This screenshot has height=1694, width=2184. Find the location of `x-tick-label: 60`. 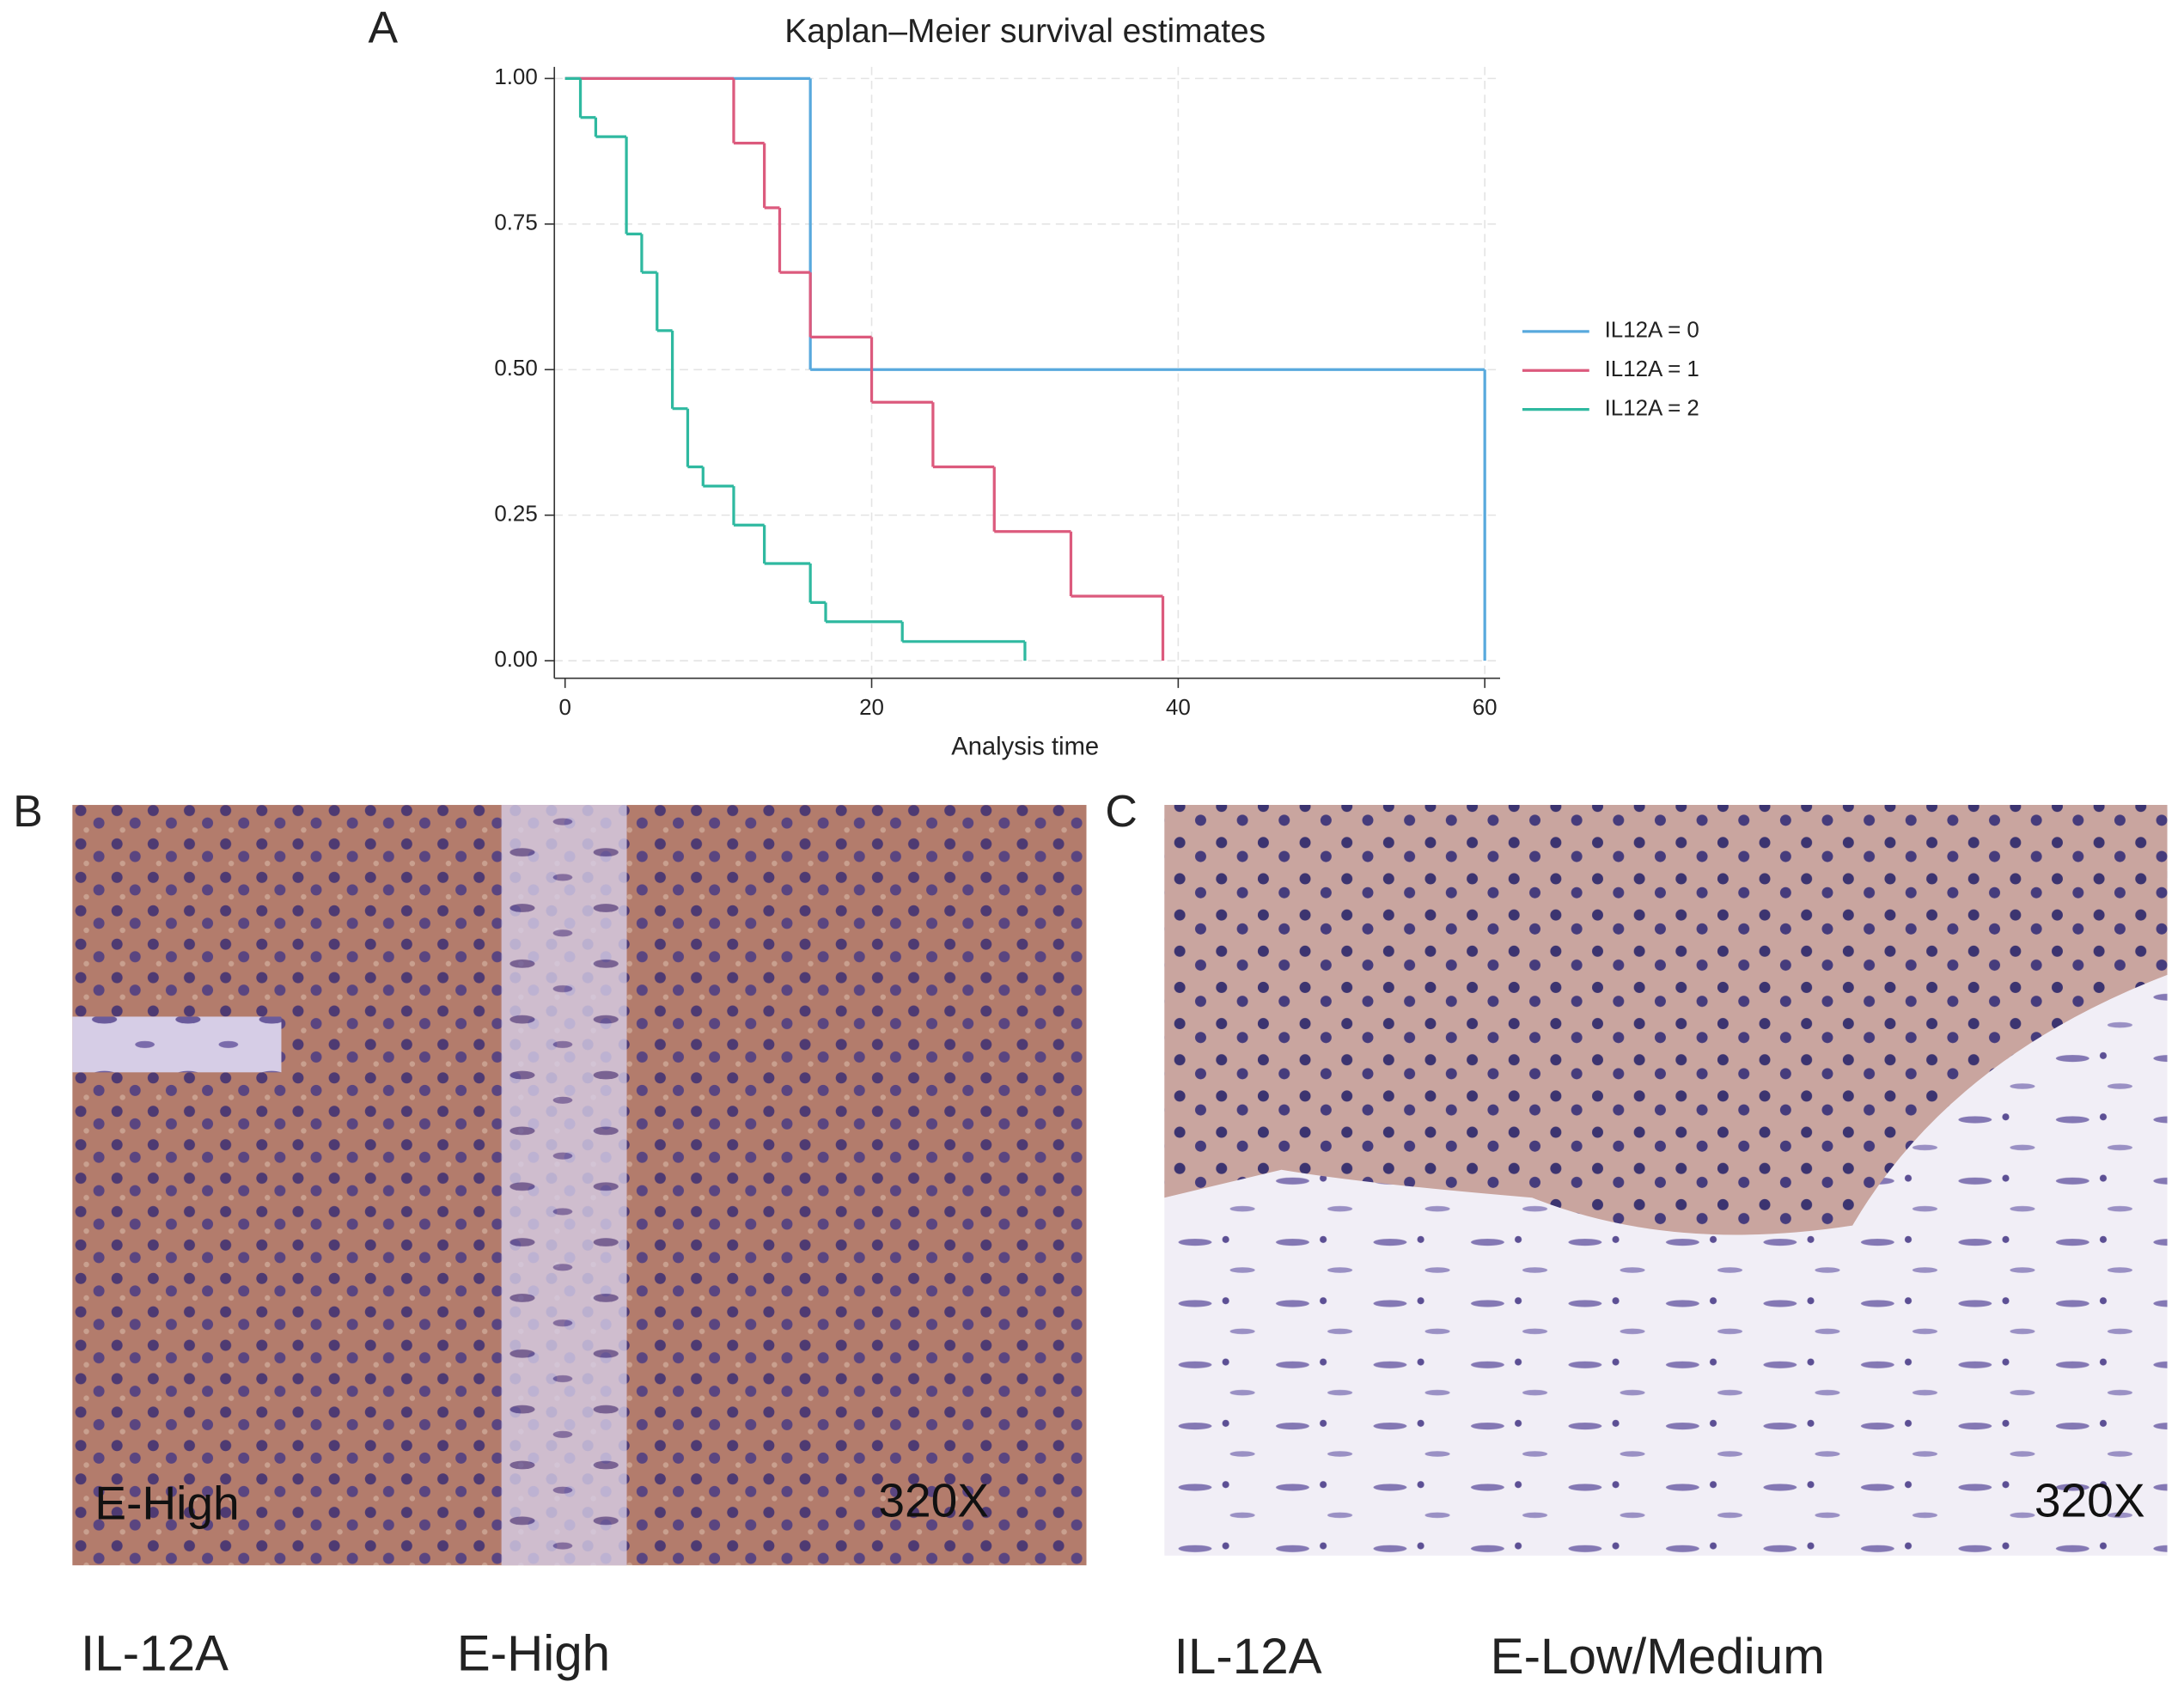

x-tick-label: 60 is located at coordinates (1485, 708).